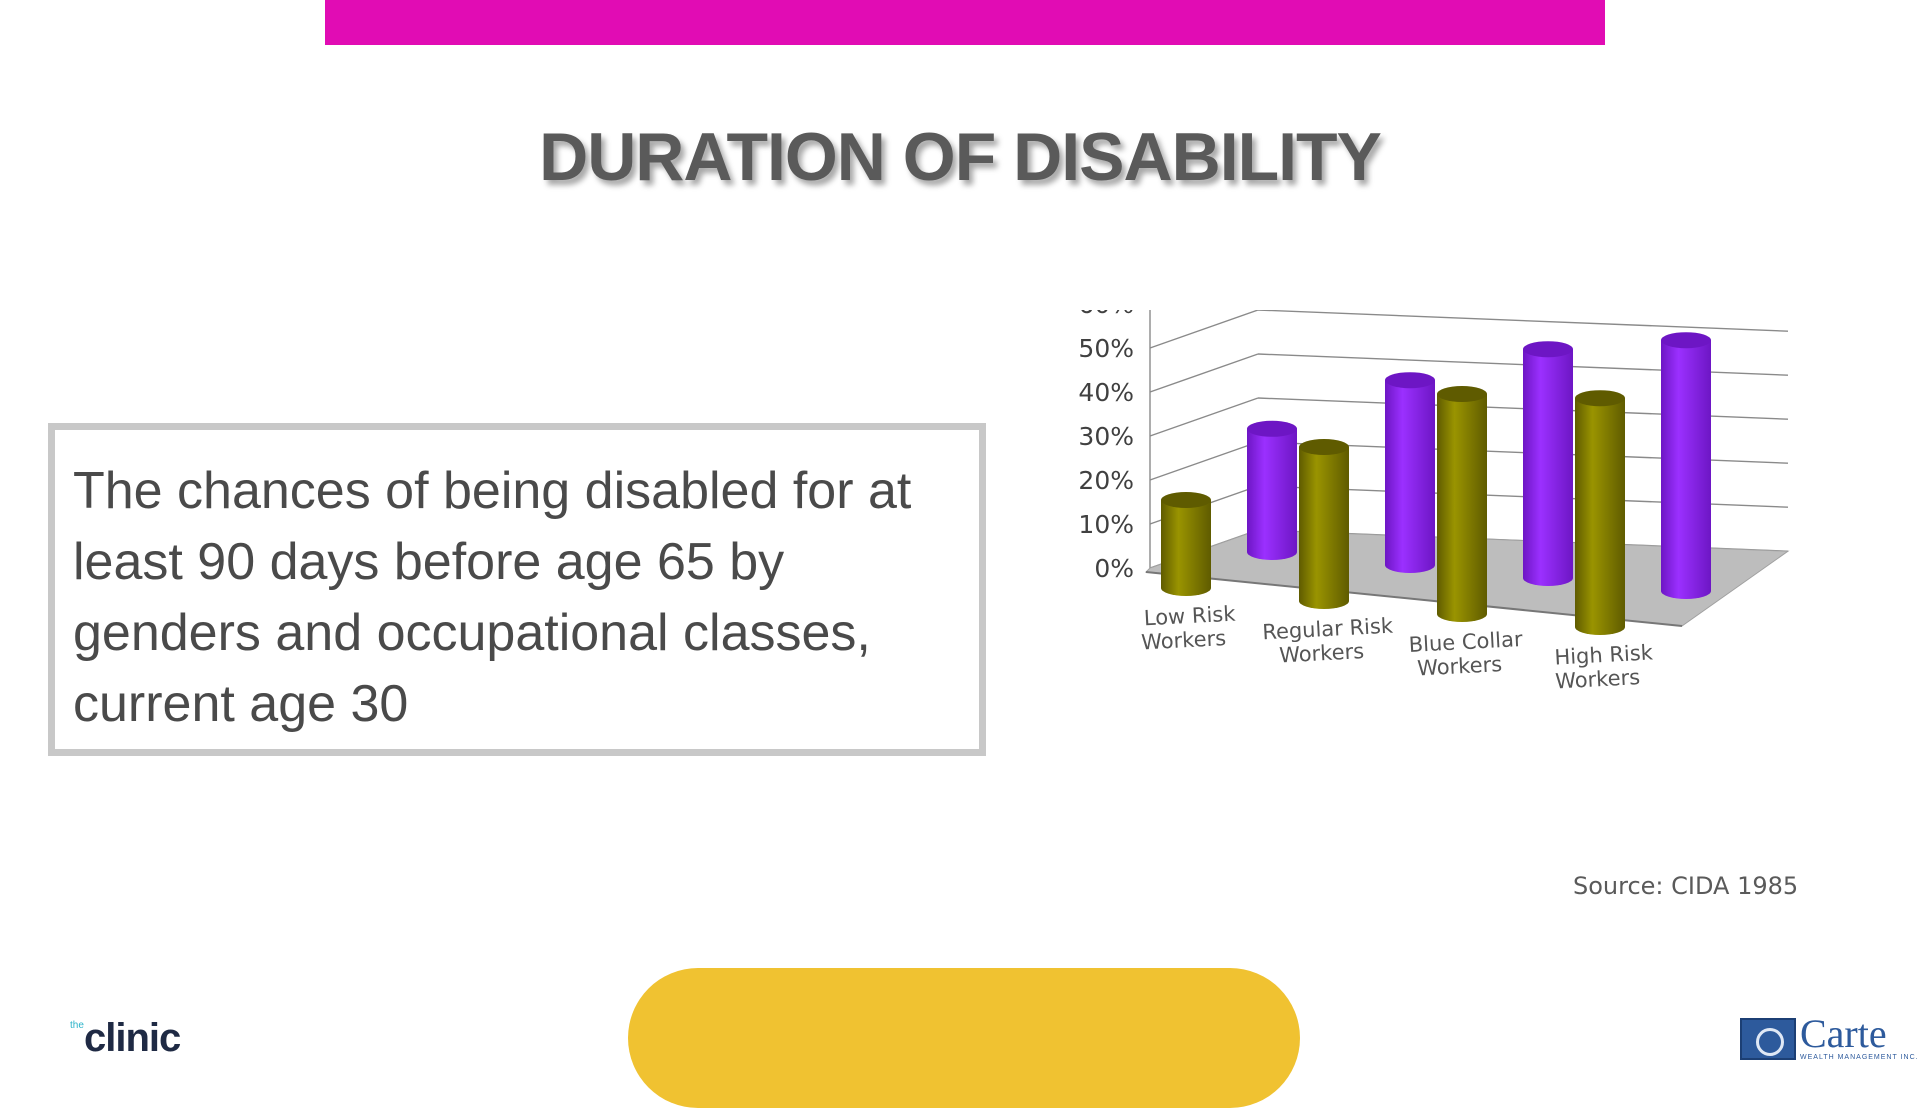 Image resolution: width=1920 pixels, height=1108 pixels. What do you see at coordinates (1106, 348) in the screenshot?
I see `y-tick-label: 50%` at bounding box center [1106, 348].